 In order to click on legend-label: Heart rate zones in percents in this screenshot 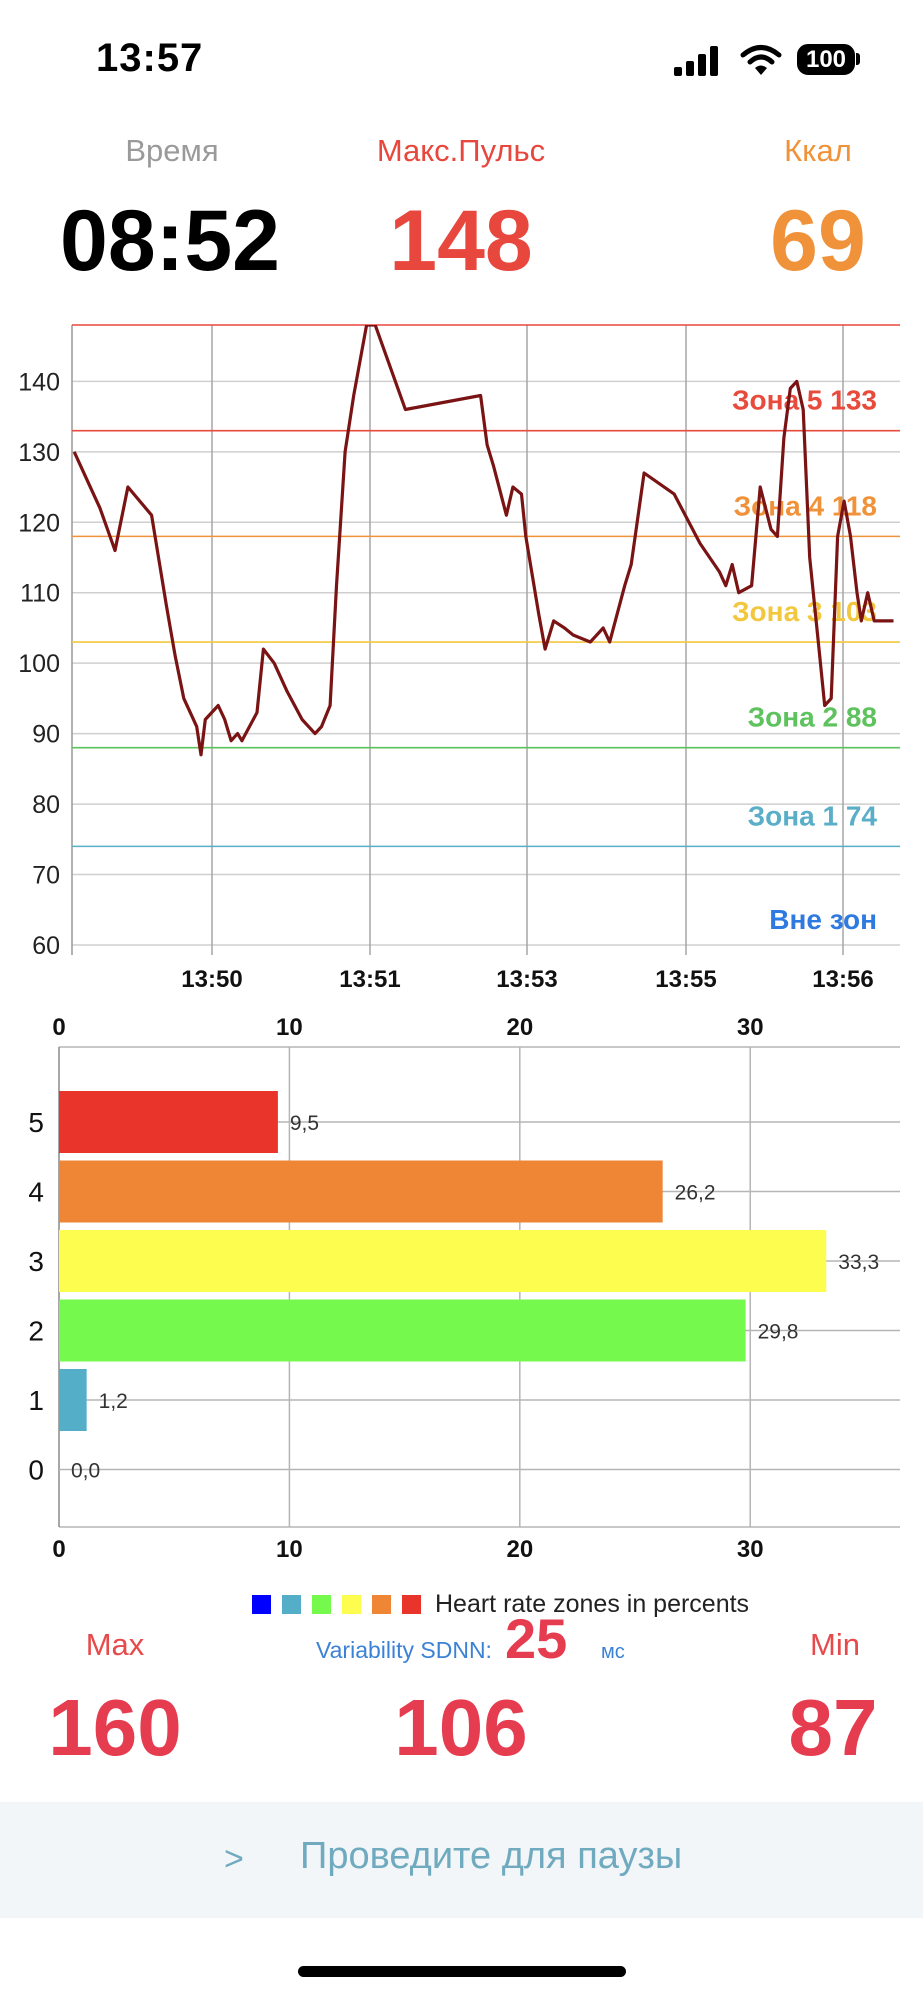, I will do `click(592, 1604)`.